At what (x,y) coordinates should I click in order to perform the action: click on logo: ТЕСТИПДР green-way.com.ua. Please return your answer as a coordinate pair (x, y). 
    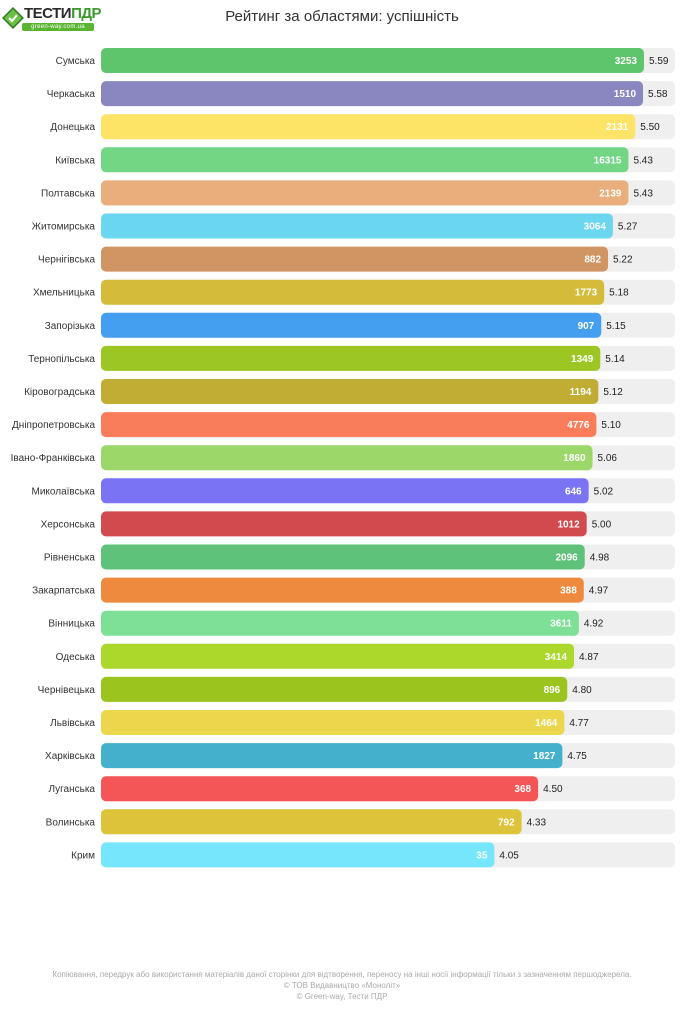
    Looking at the image, I should click on (52, 18).